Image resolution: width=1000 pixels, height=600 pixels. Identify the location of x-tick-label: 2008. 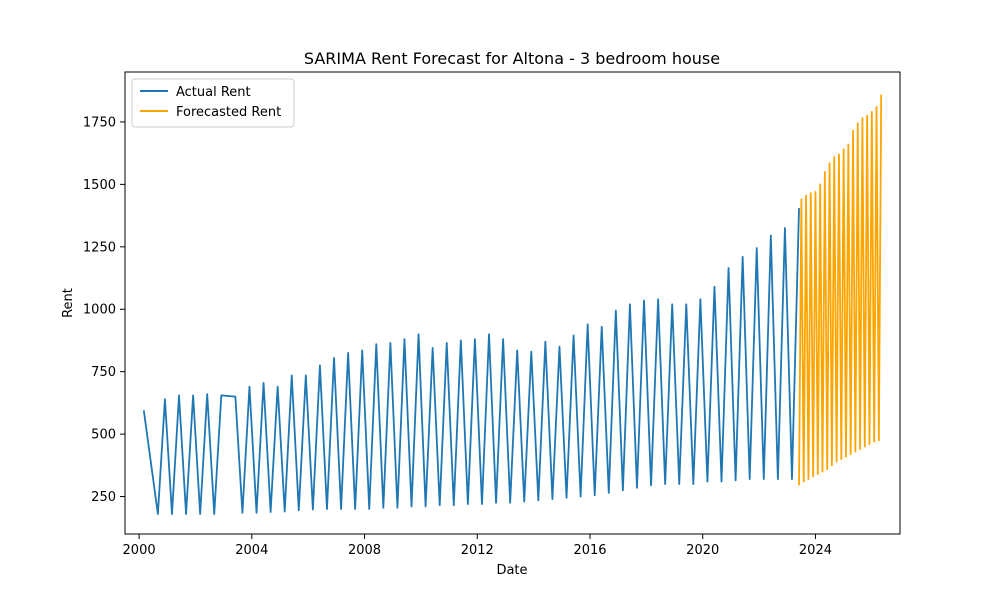
(364, 550).